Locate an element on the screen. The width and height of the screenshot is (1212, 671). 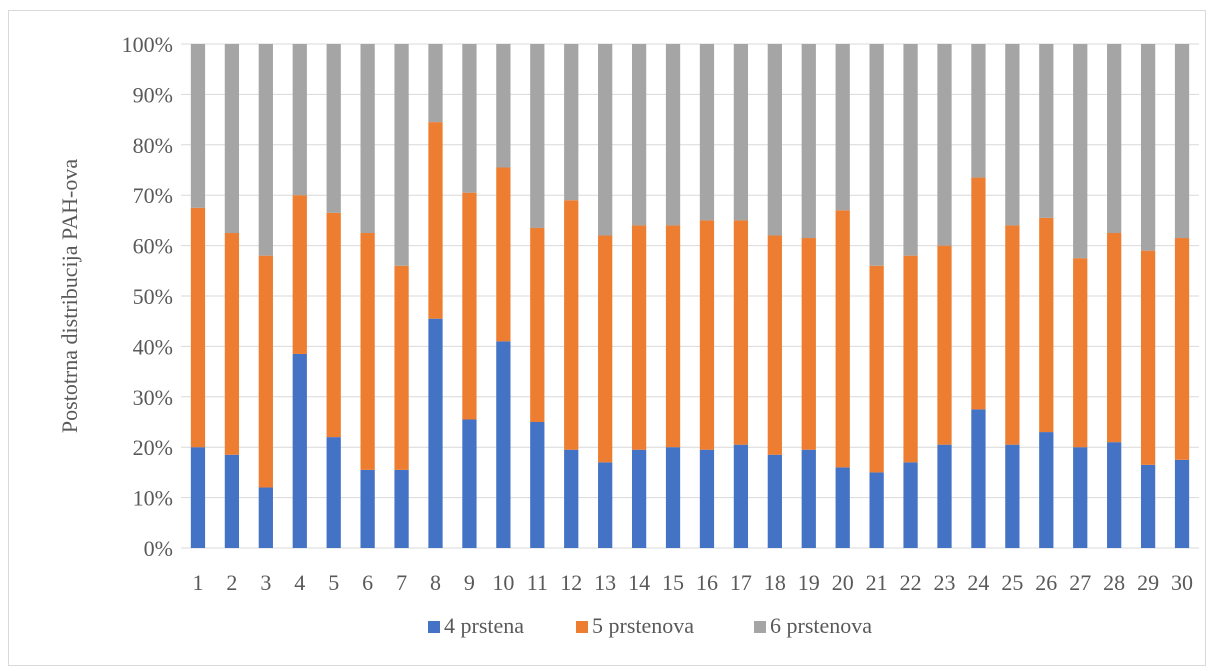
x-tick-label: 8 is located at coordinates (435, 582).